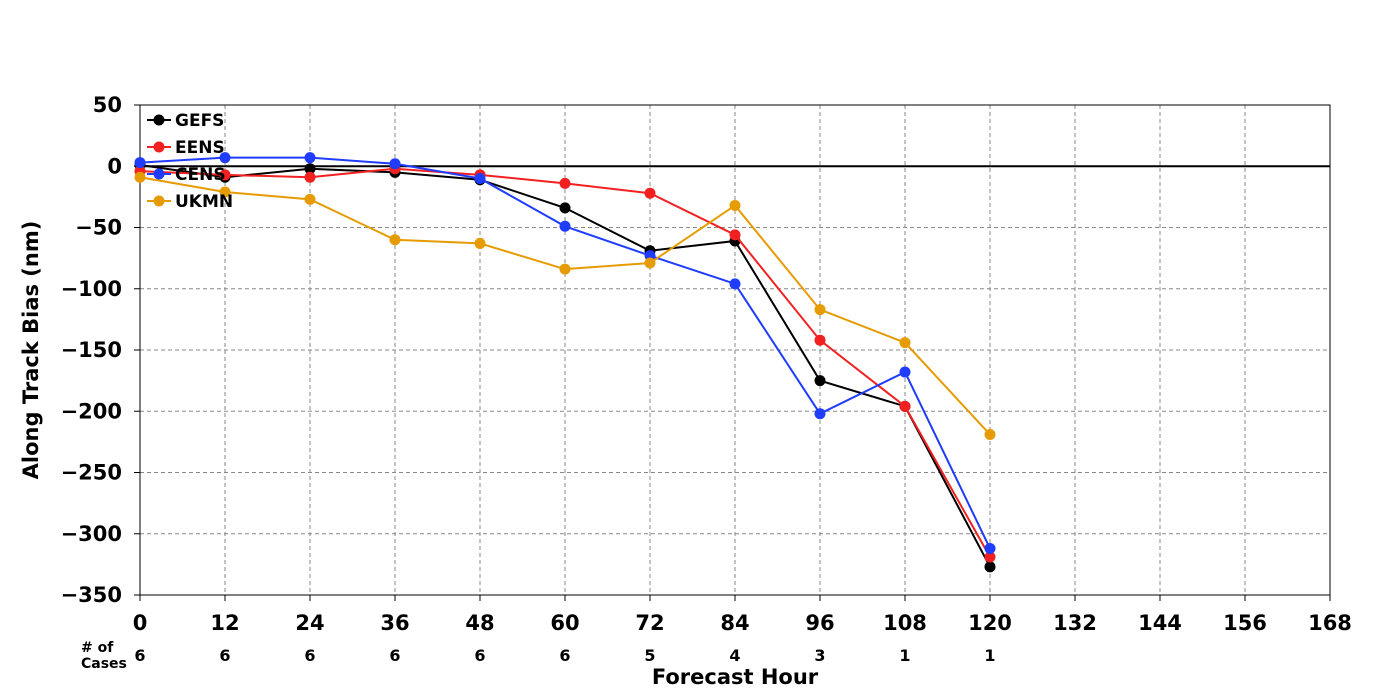 The image size is (1400, 700). What do you see at coordinates (819, 623) in the screenshot?
I see `x-tick-label: 96` at bounding box center [819, 623].